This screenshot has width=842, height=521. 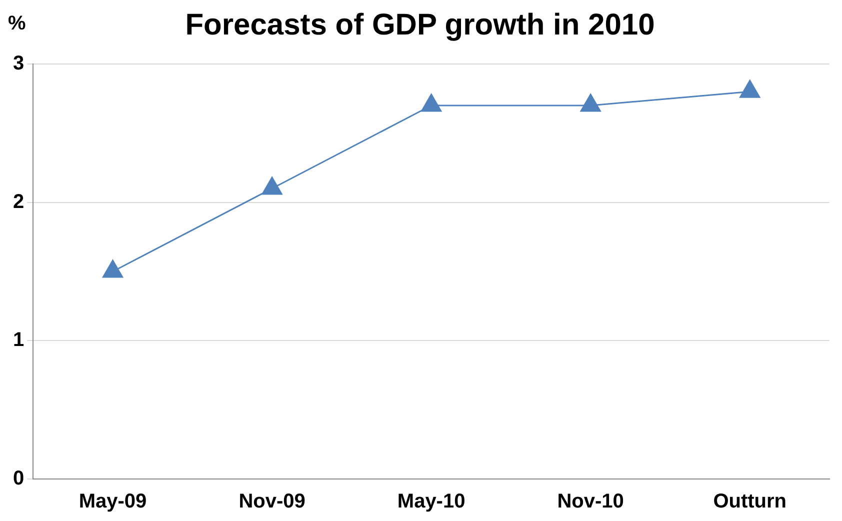 I want to click on y-tick-label: 3, so click(x=18, y=63).